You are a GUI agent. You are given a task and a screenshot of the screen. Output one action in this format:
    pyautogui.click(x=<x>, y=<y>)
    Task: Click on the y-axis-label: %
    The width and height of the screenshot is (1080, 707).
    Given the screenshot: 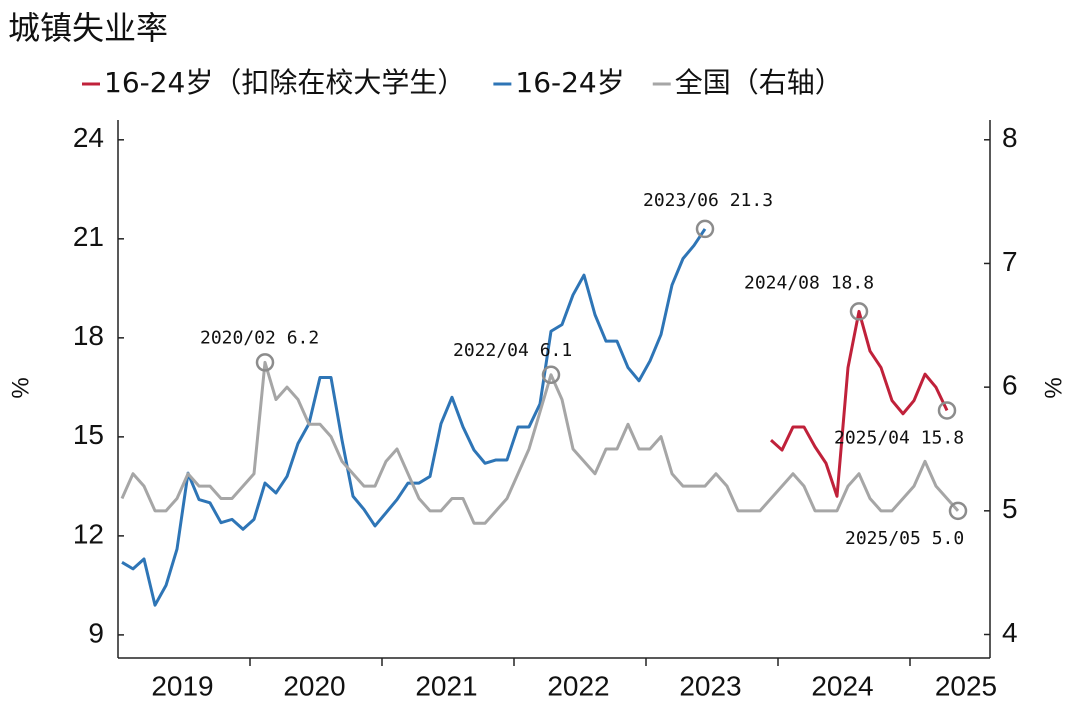 What is the action you would take?
    pyautogui.click(x=20, y=387)
    